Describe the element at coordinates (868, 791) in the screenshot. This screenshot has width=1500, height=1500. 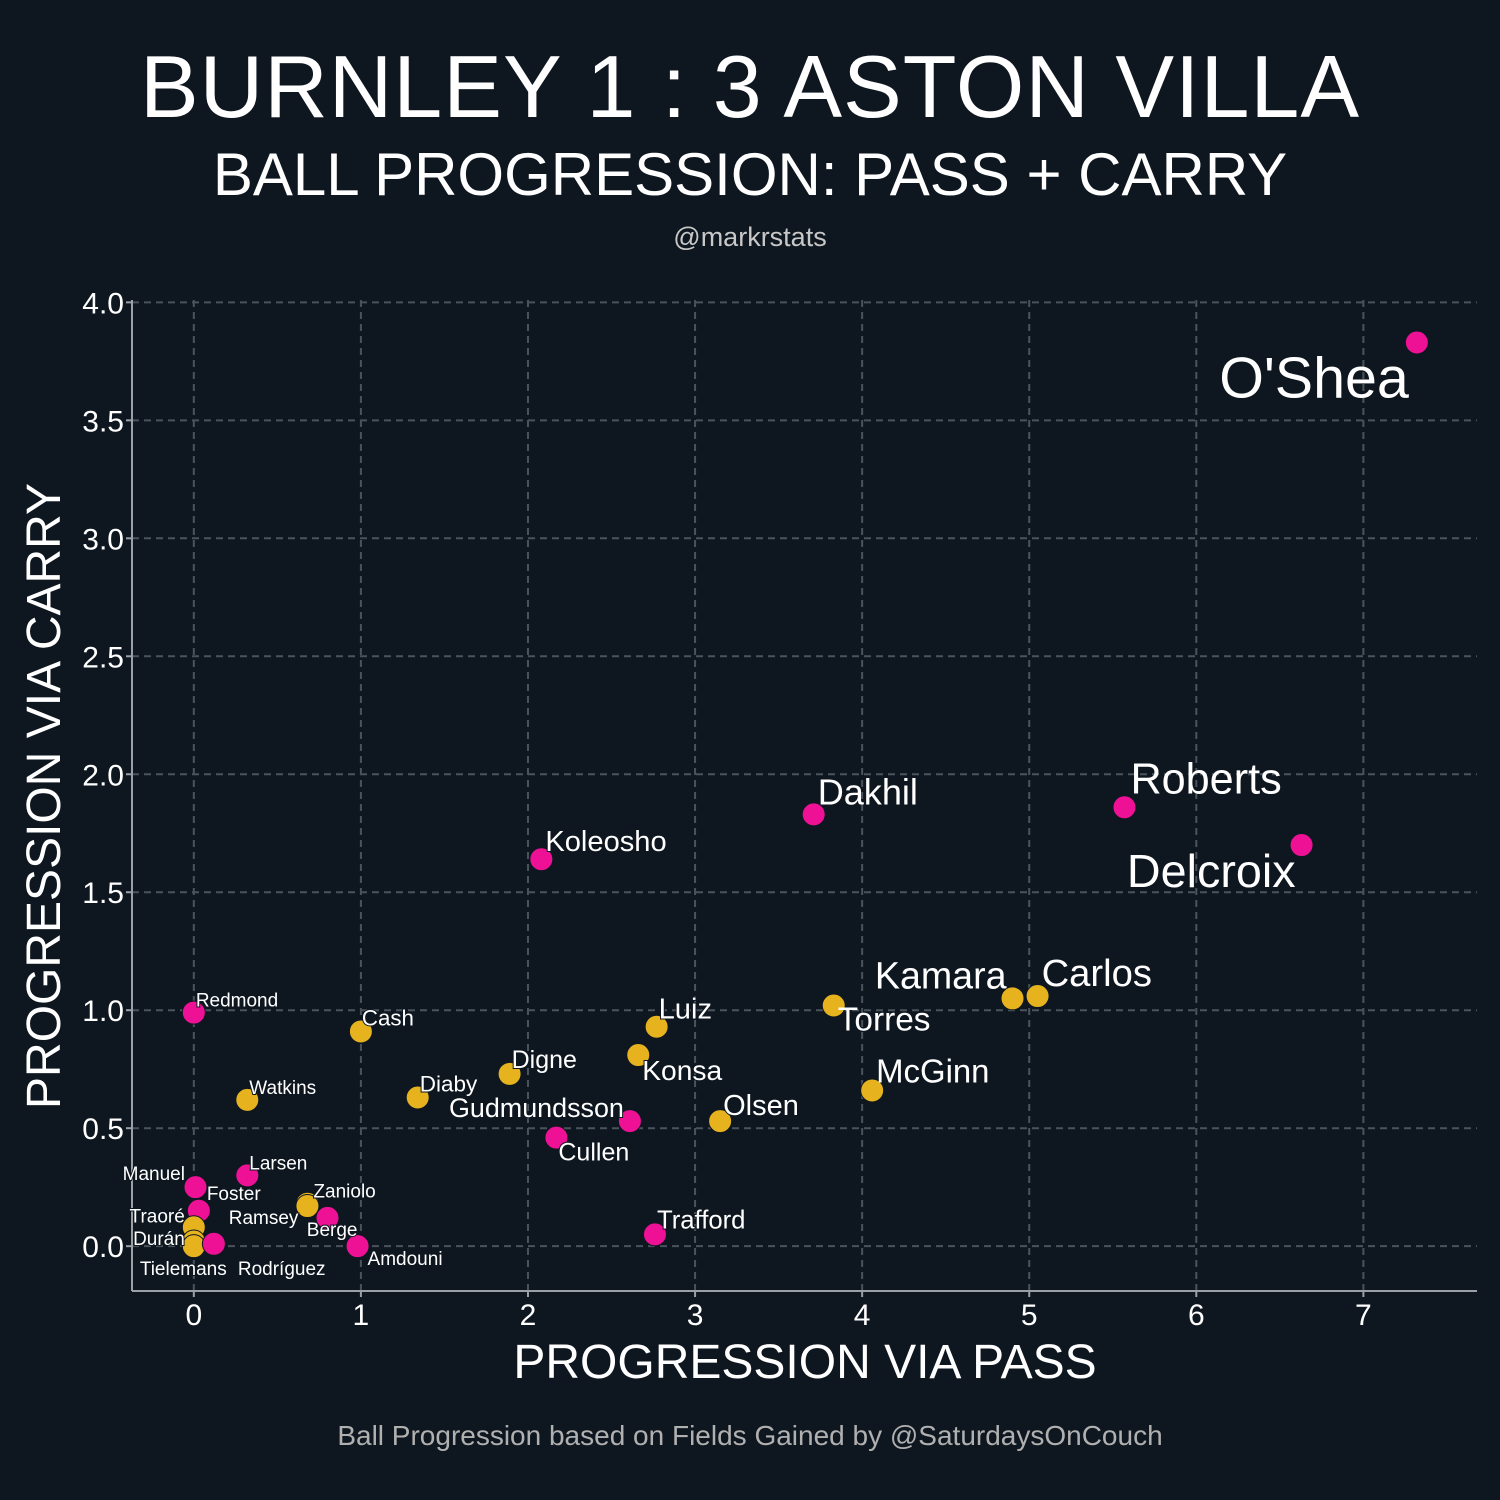
I see `point-label: Dakhil` at that location.